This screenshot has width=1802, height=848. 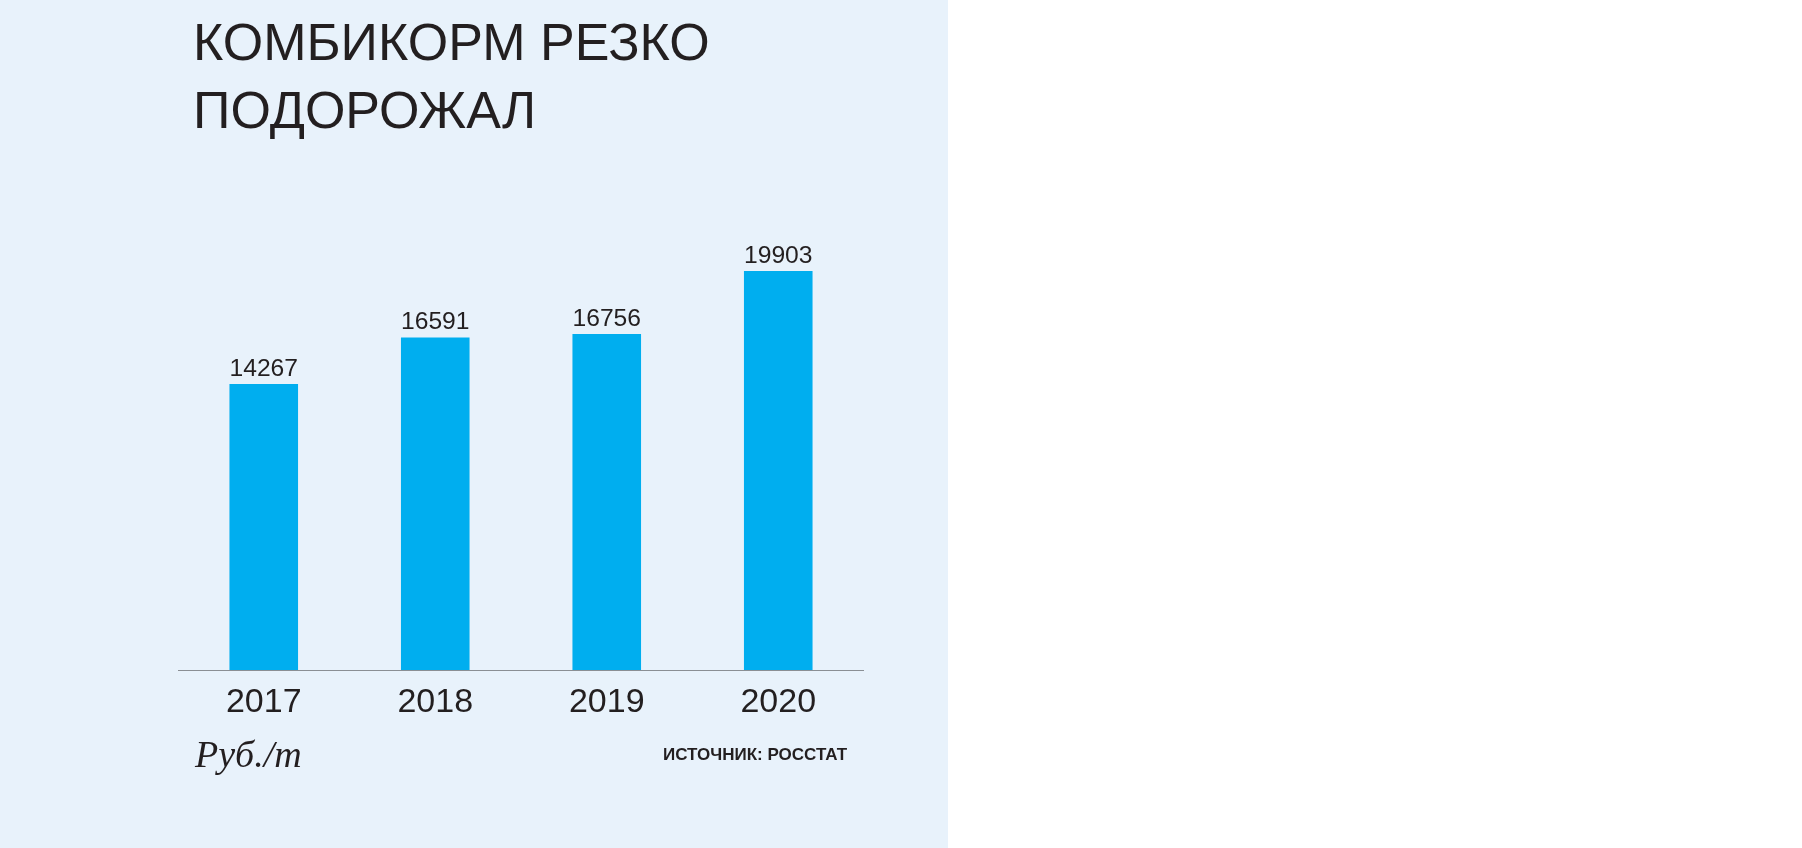 I want to click on text: ИСТОЧНИК: РОССТАТ, so click(x=755, y=754).